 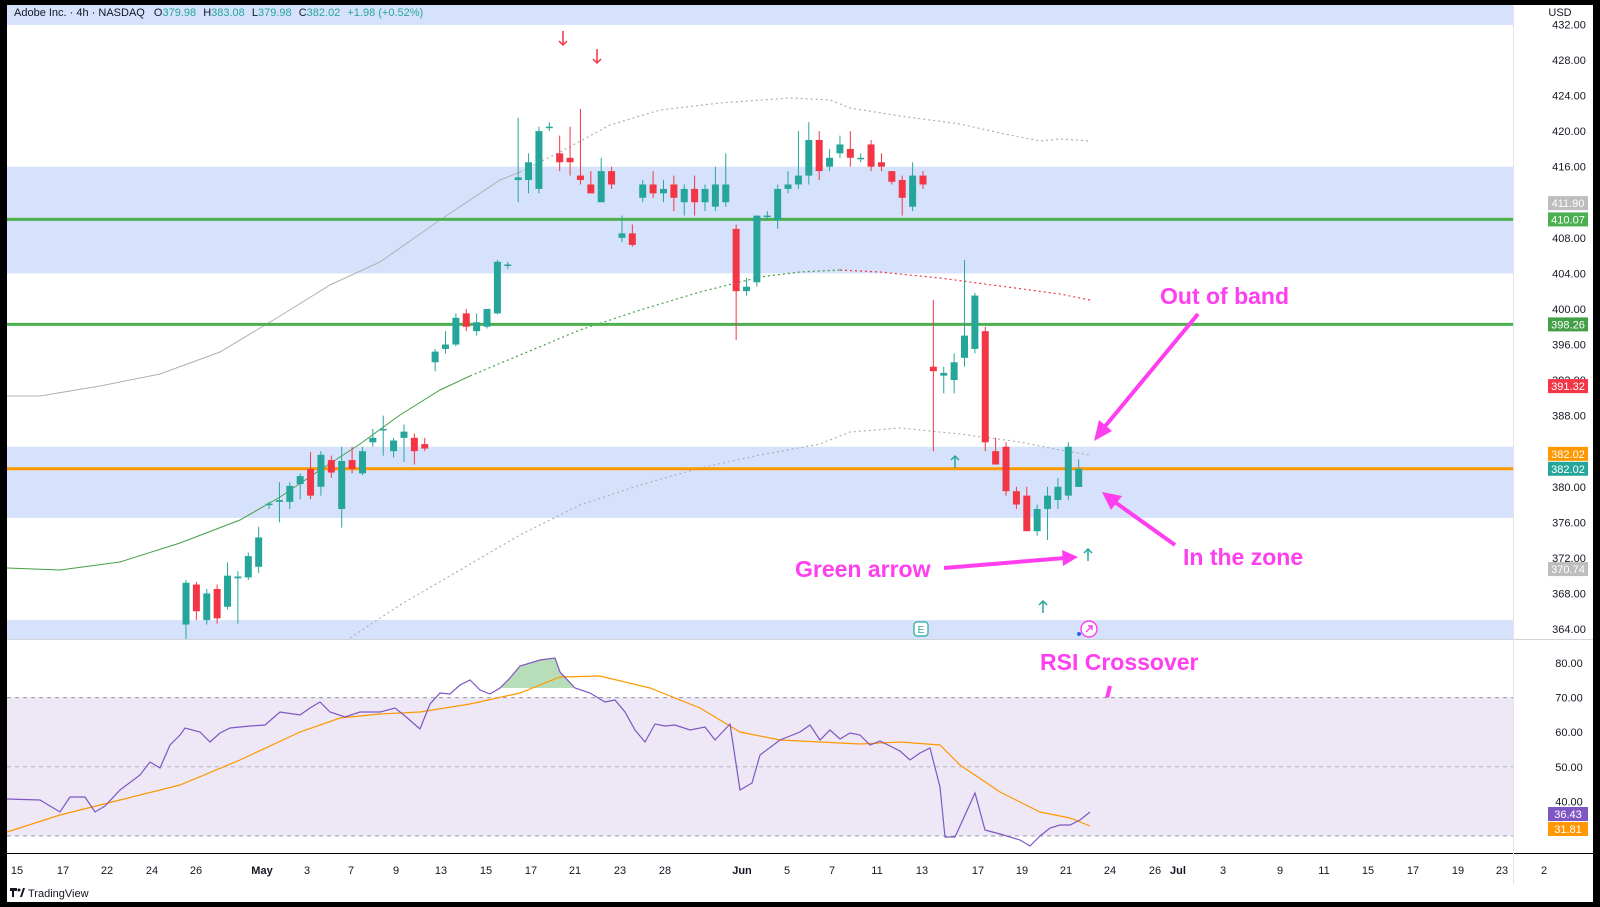 What do you see at coordinates (1087, 629) in the screenshot?
I see `dividend-marker-icon` at bounding box center [1087, 629].